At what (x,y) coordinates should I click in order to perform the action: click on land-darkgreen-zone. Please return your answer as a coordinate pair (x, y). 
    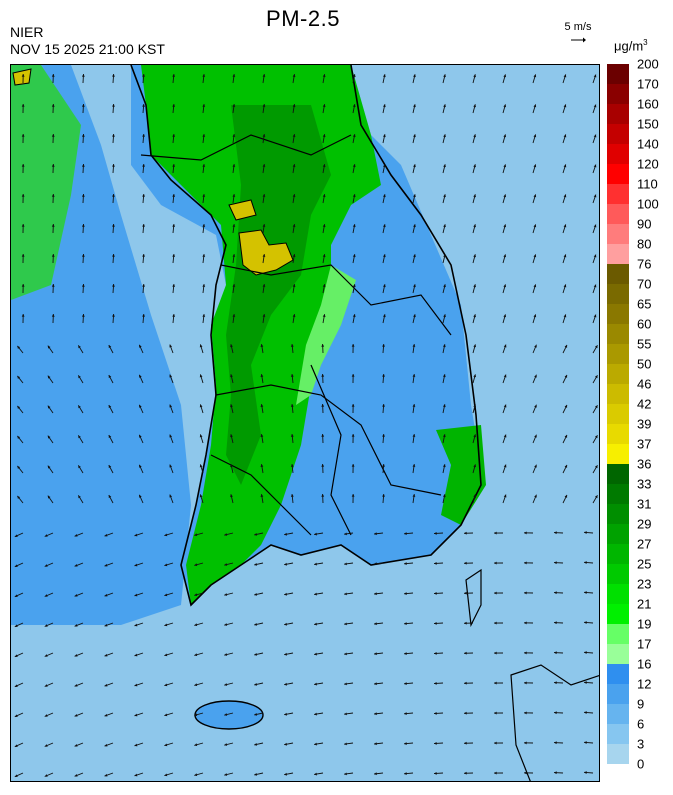
    Looking at the image, I should click on (278, 295).